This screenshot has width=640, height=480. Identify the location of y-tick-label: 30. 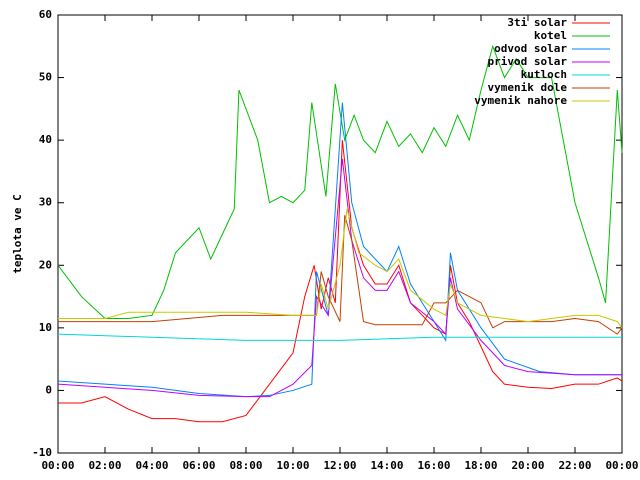
(45, 202).